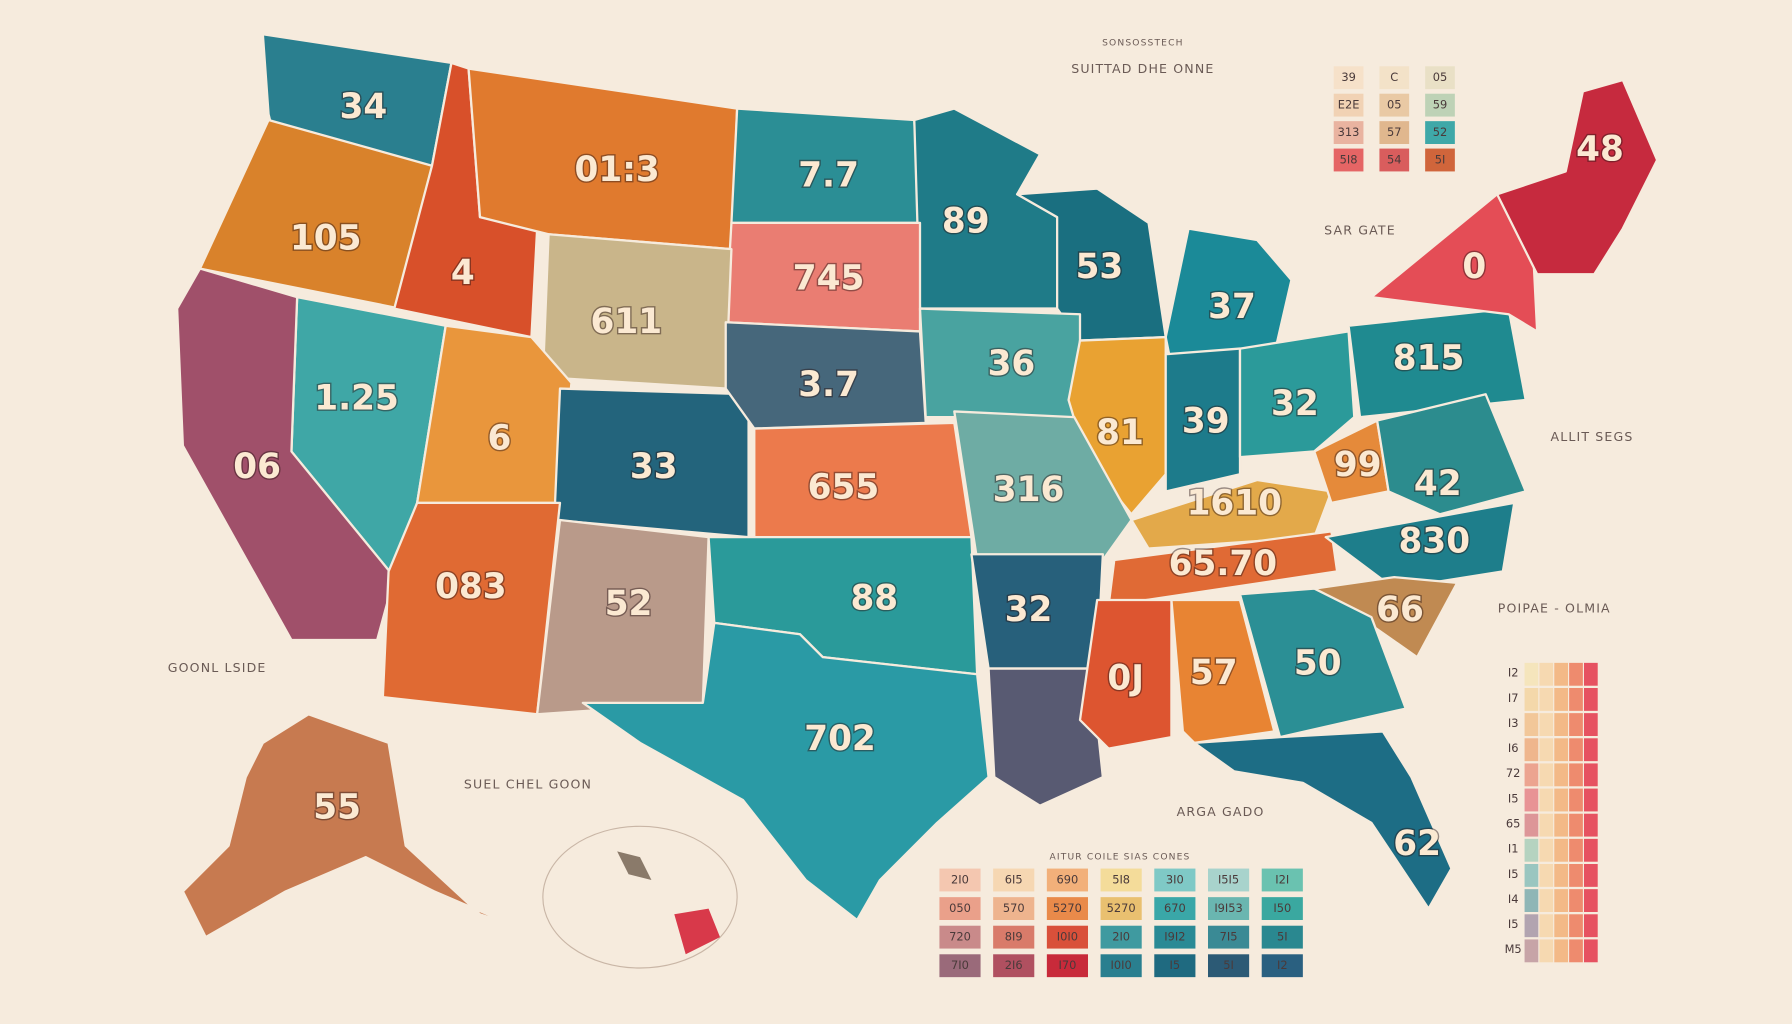  I want to click on scale-title: POIPAE - OLMIA, so click(1554, 608).